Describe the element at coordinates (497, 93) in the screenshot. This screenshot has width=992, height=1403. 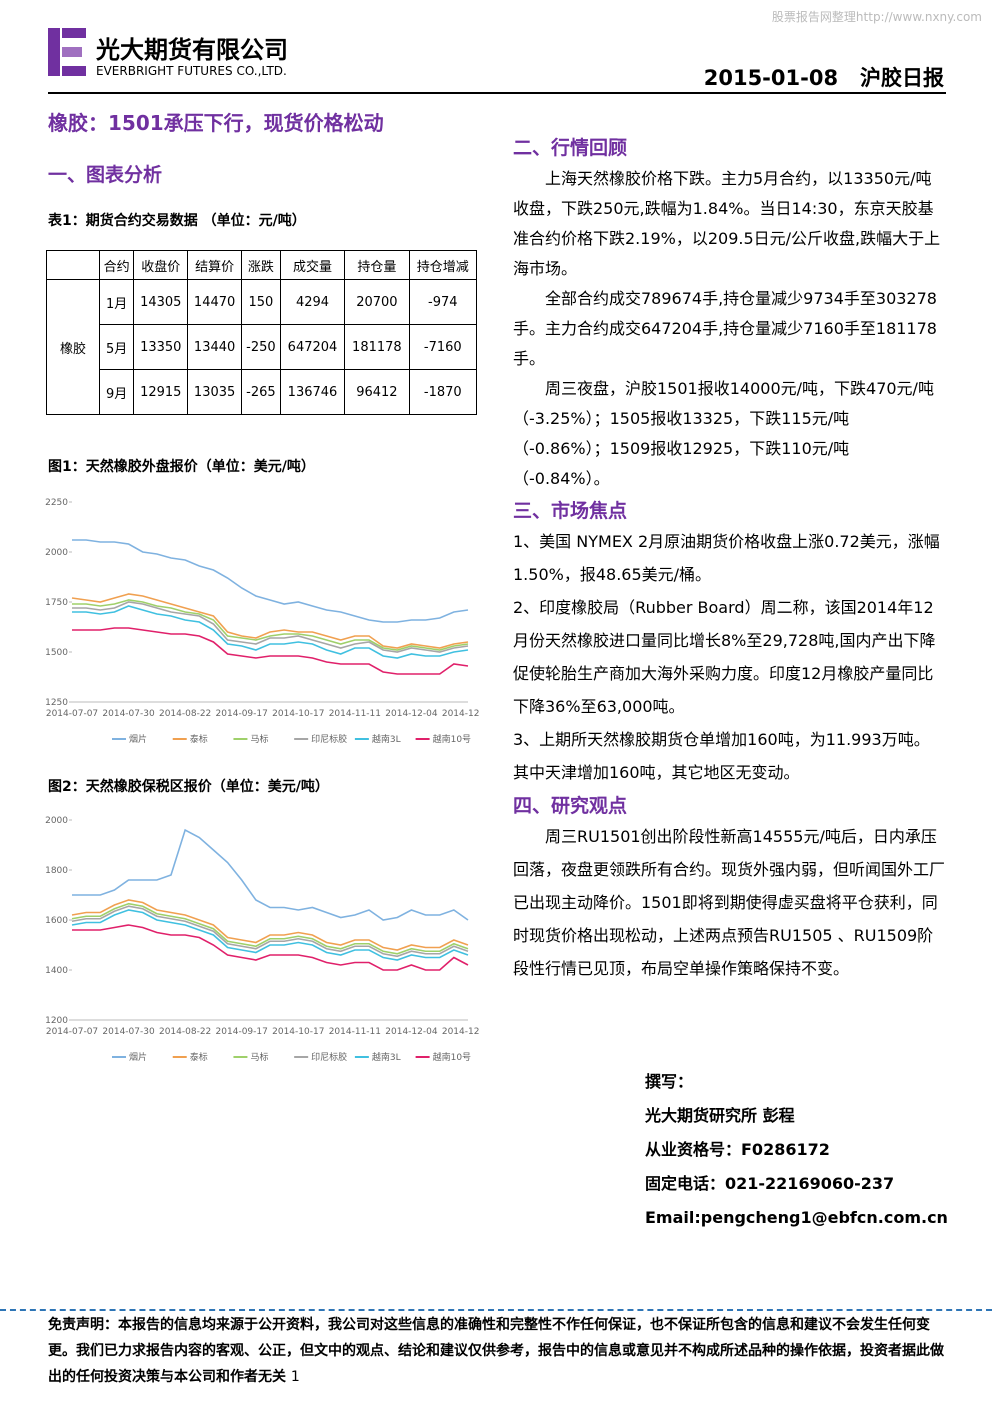
I see `header-rule` at that location.